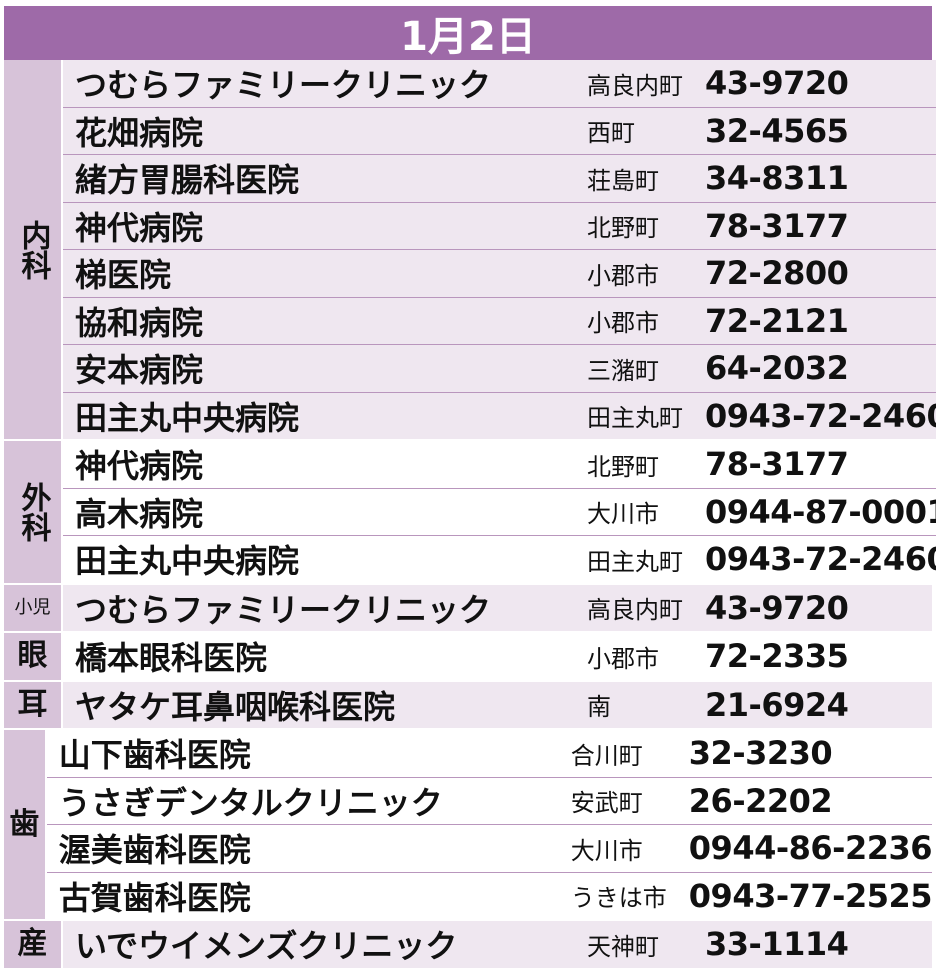 The image size is (936, 970). I want to click on dept-group: 眼橋本眼科医院 小郡市 72-2335, so click(468, 657).